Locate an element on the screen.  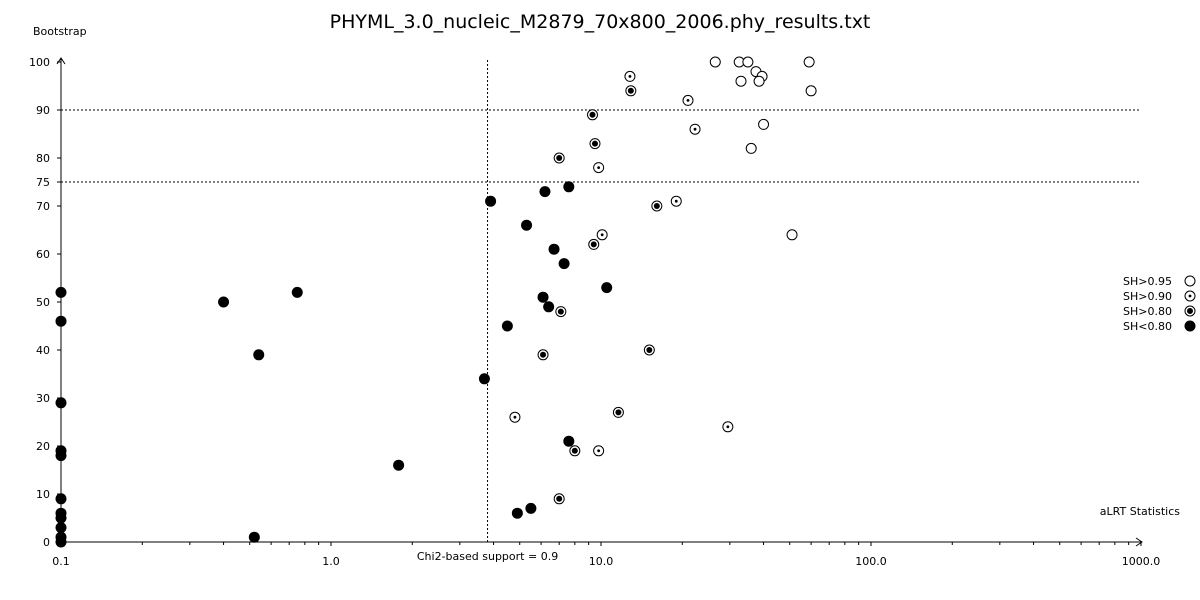
x-tick-label: 1.0 is located at coordinates (331, 561).